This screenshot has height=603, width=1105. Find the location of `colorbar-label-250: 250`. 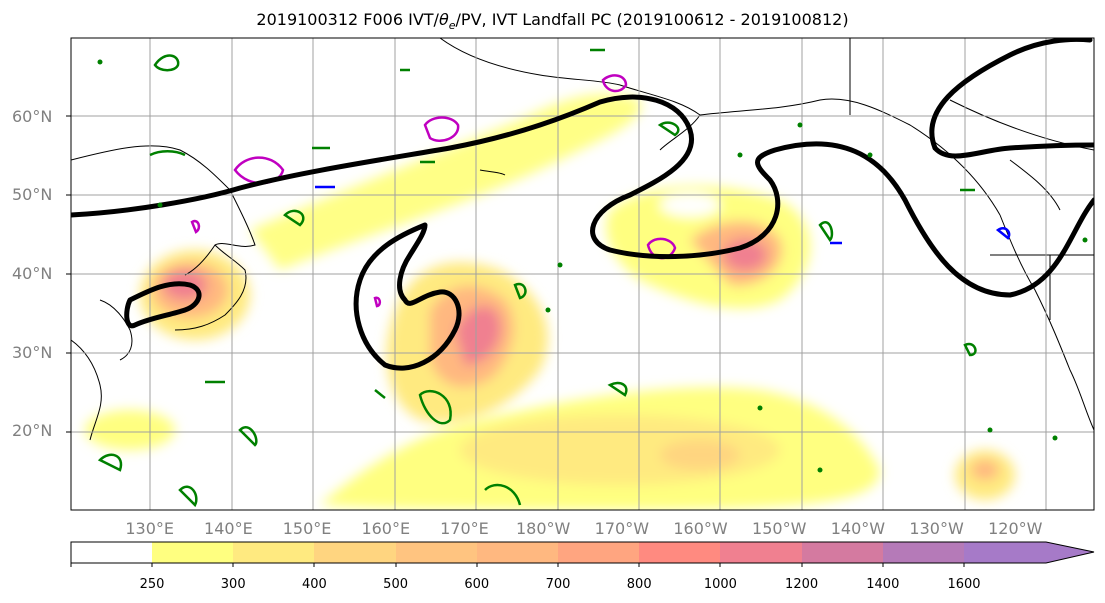

colorbar-label-250: 250 is located at coordinates (152, 584).